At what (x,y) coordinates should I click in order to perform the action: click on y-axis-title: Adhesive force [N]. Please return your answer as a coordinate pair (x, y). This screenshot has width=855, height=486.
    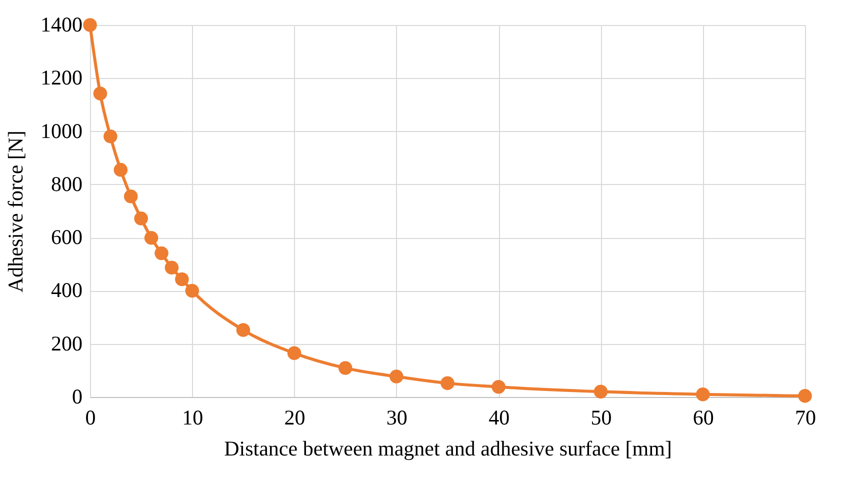
    Looking at the image, I should click on (16, 211).